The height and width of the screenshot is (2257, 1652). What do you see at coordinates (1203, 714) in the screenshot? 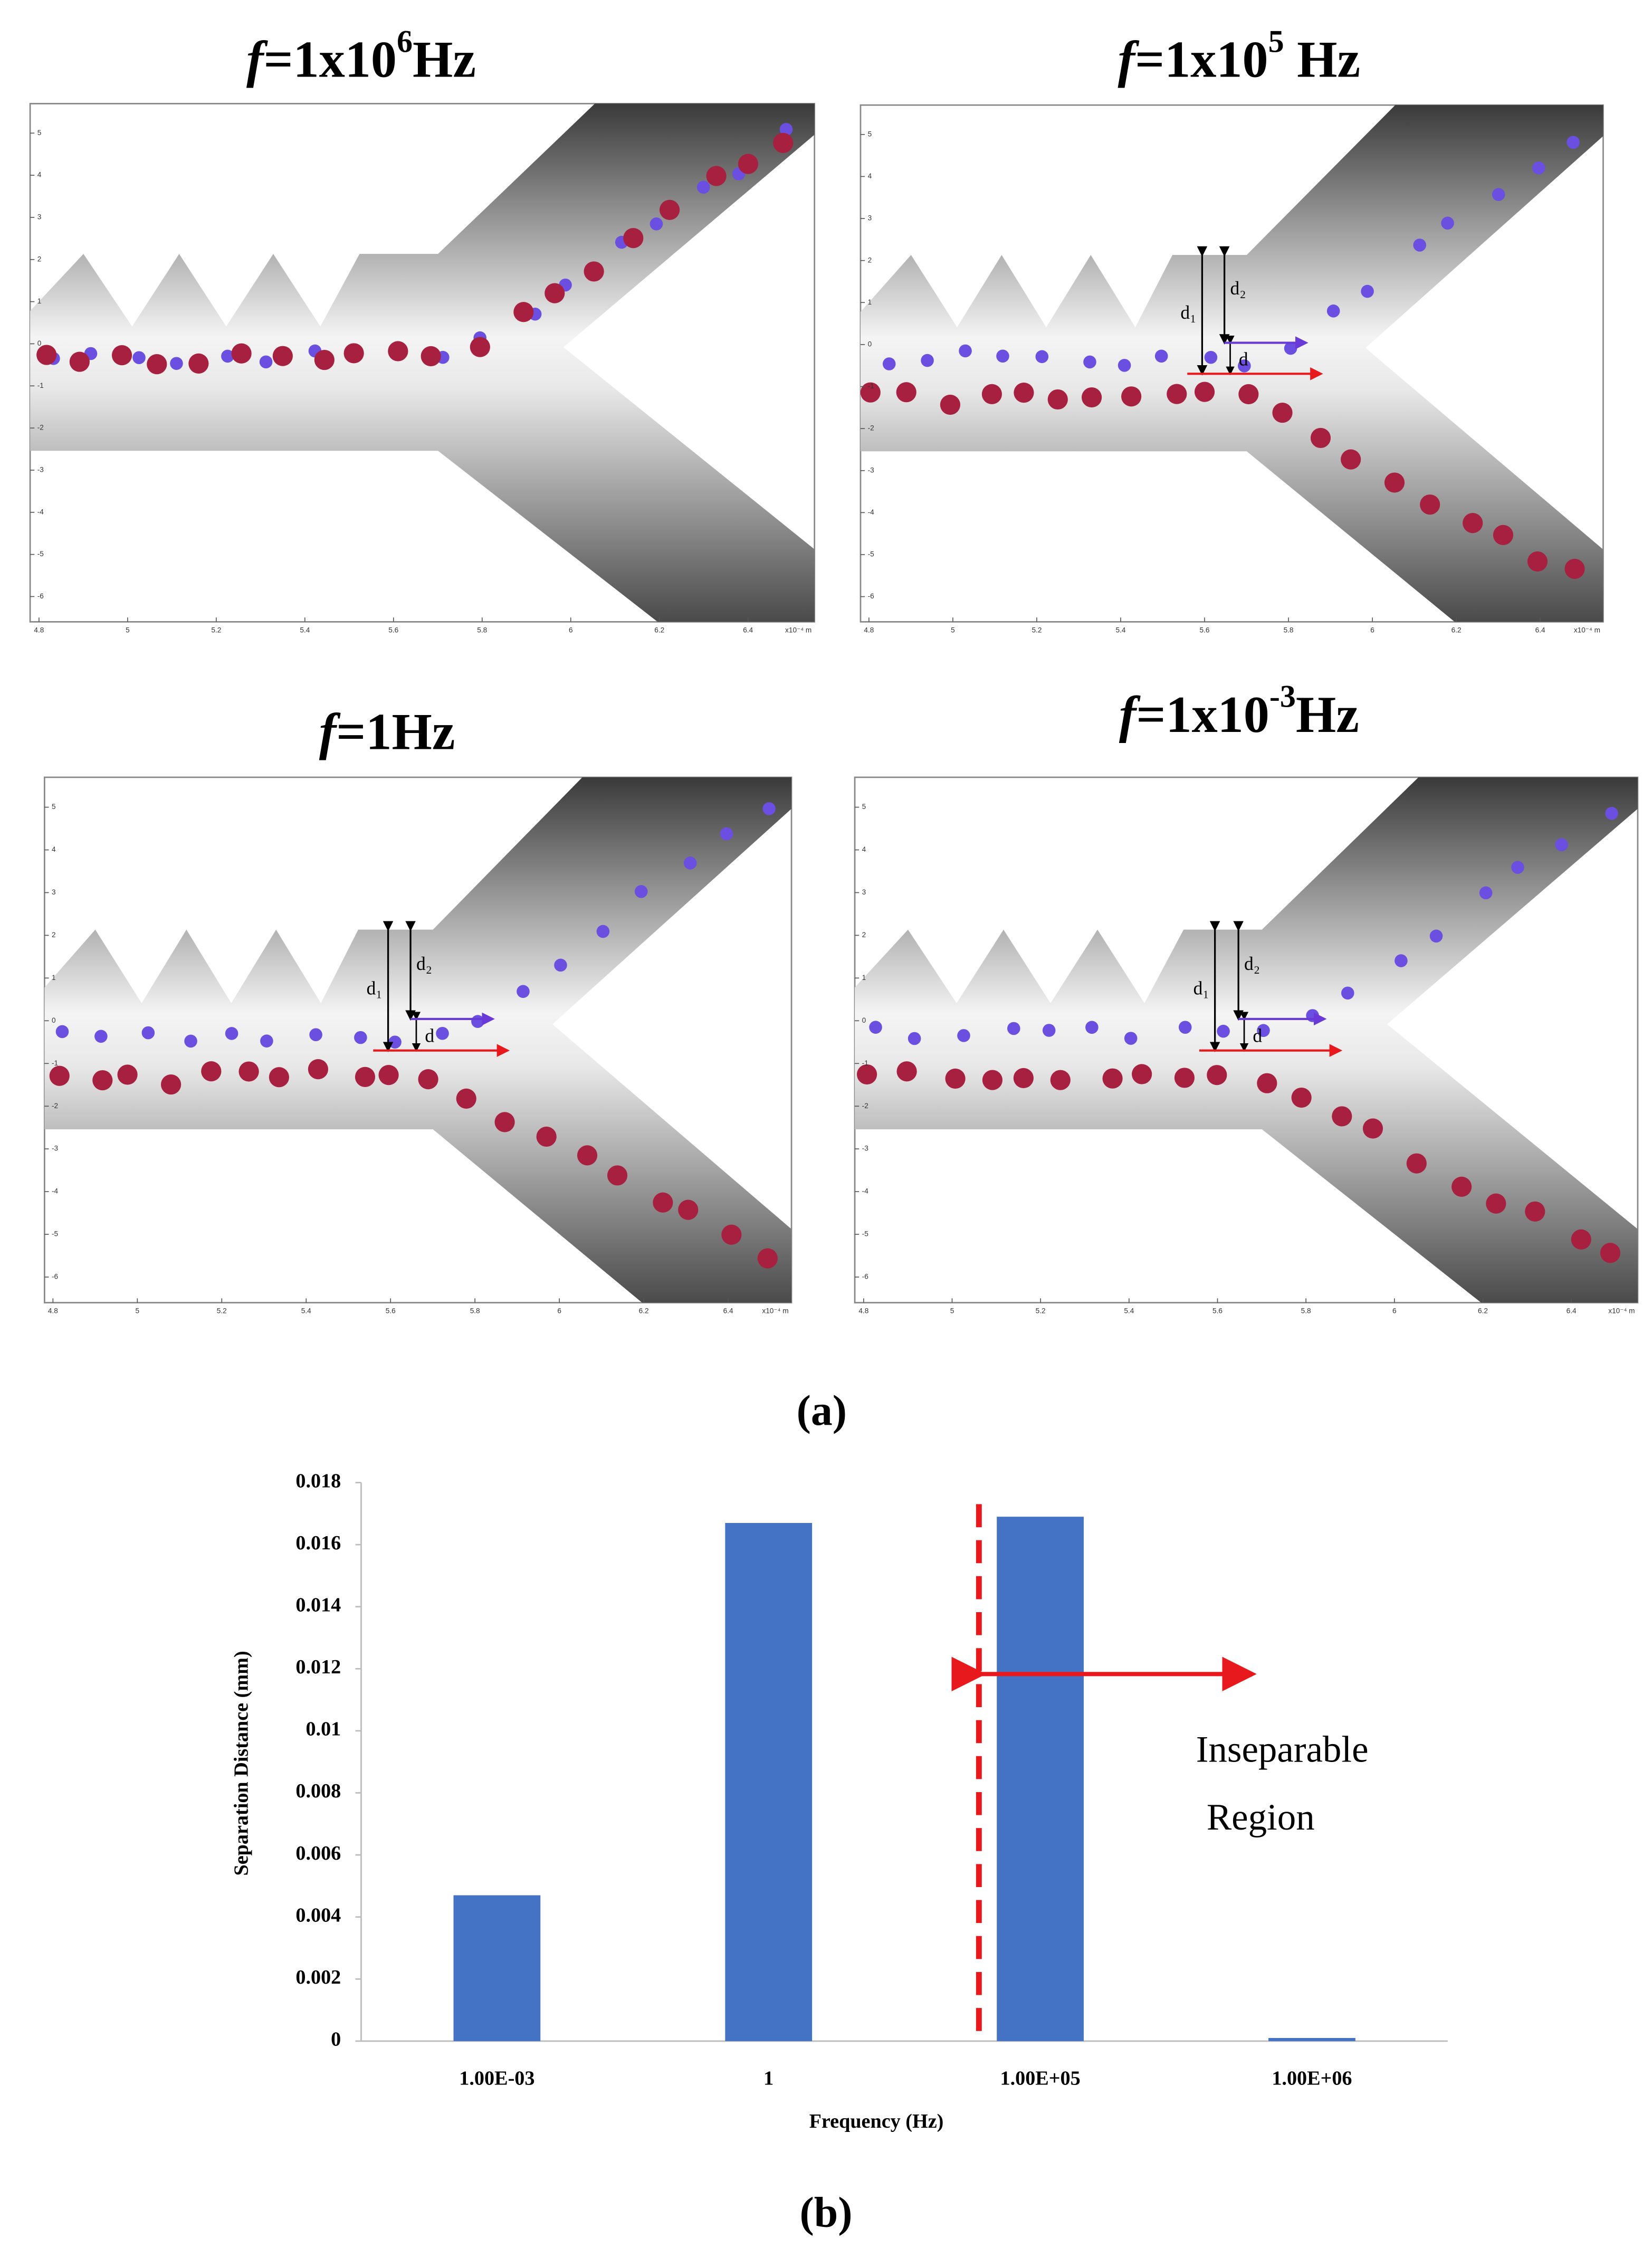
I see `title-part: =1x10` at bounding box center [1203, 714].